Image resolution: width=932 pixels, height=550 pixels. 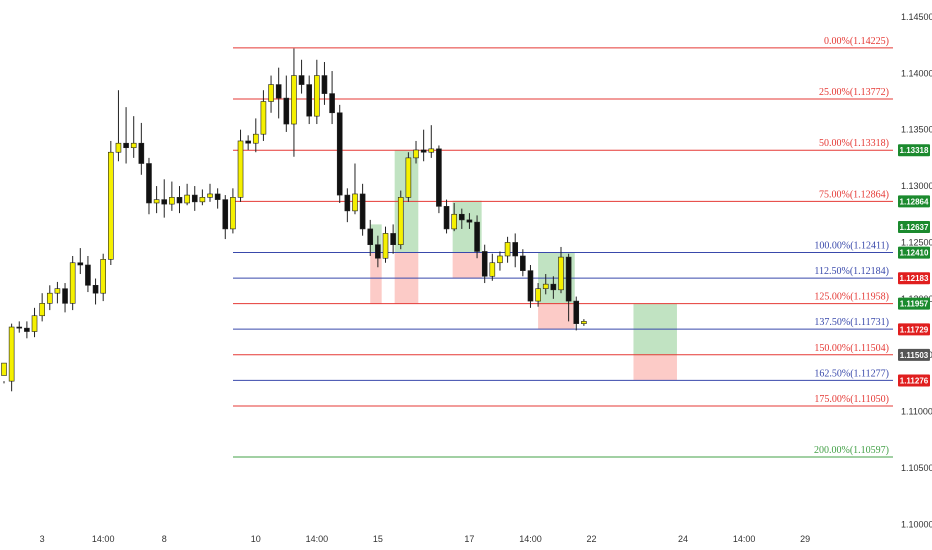 What do you see at coordinates (592, 539) in the screenshot?
I see `x-tick-label-8: 22` at bounding box center [592, 539].